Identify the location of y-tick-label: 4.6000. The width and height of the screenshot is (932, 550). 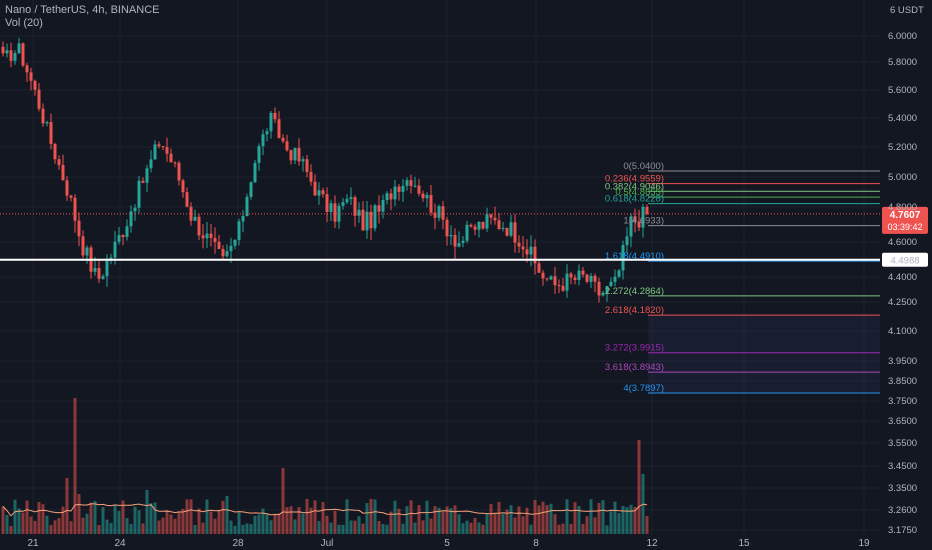
(902, 242).